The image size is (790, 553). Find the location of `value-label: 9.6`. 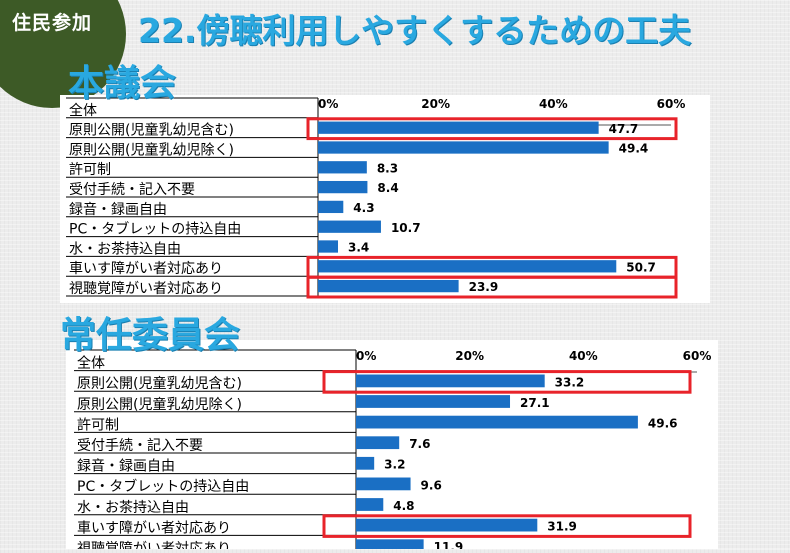

value-label: 9.6 is located at coordinates (431, 485).